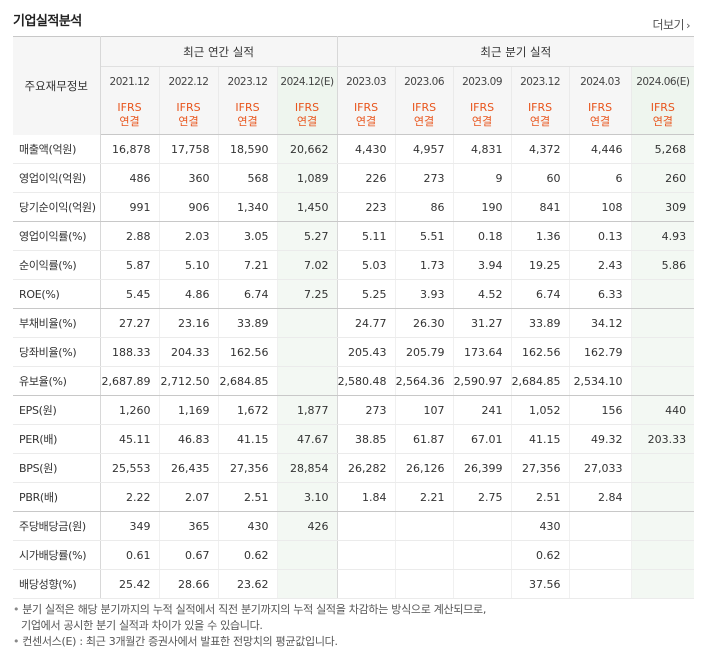 Image resolution: width=704 pixels, height=661 pixels. Describe the element at coordinates (188, 207) in the screenshot. I see `table-cell: 906` at that location.